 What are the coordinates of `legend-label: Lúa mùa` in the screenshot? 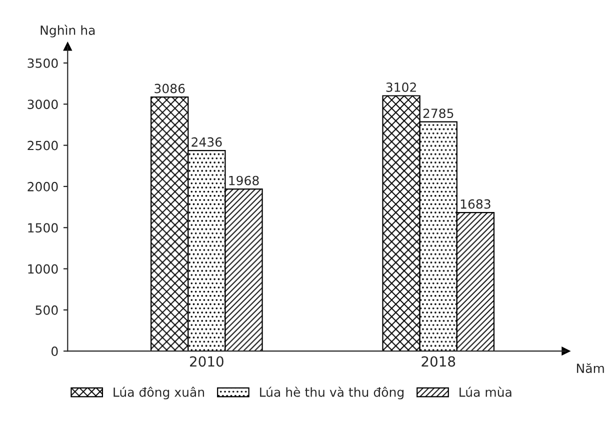 It's located at (486, 391).